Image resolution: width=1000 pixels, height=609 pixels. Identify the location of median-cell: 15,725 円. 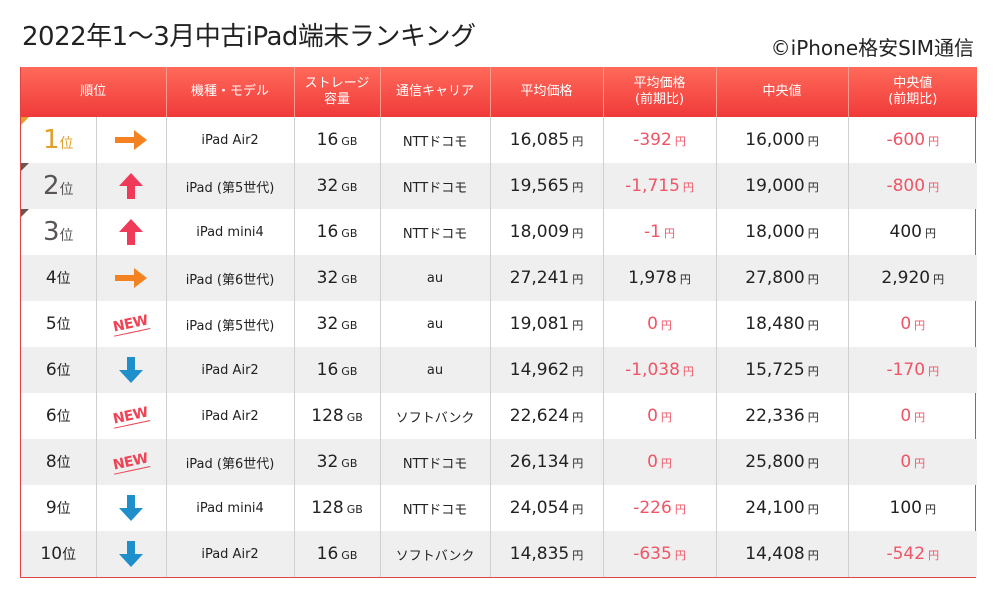
(782, 370).